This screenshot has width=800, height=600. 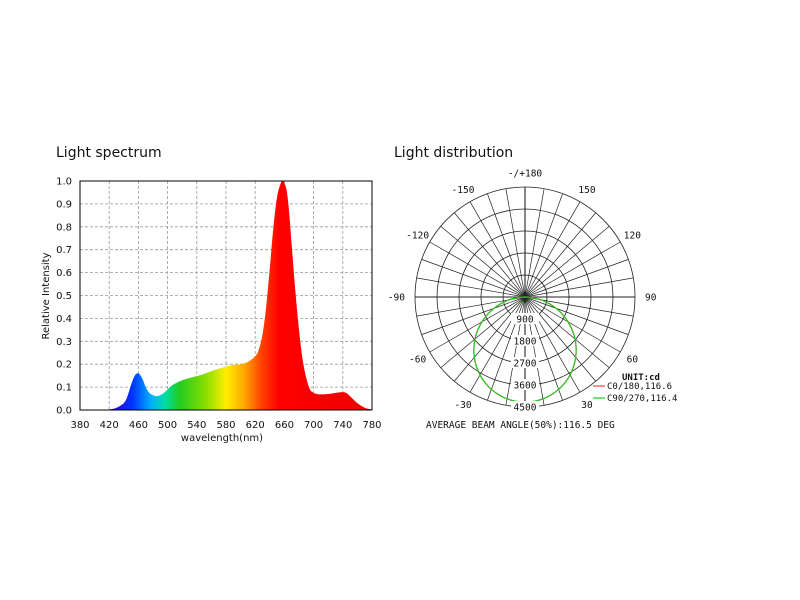 I want to click on polar-angle-label: 120, so click(x=632, y=236).